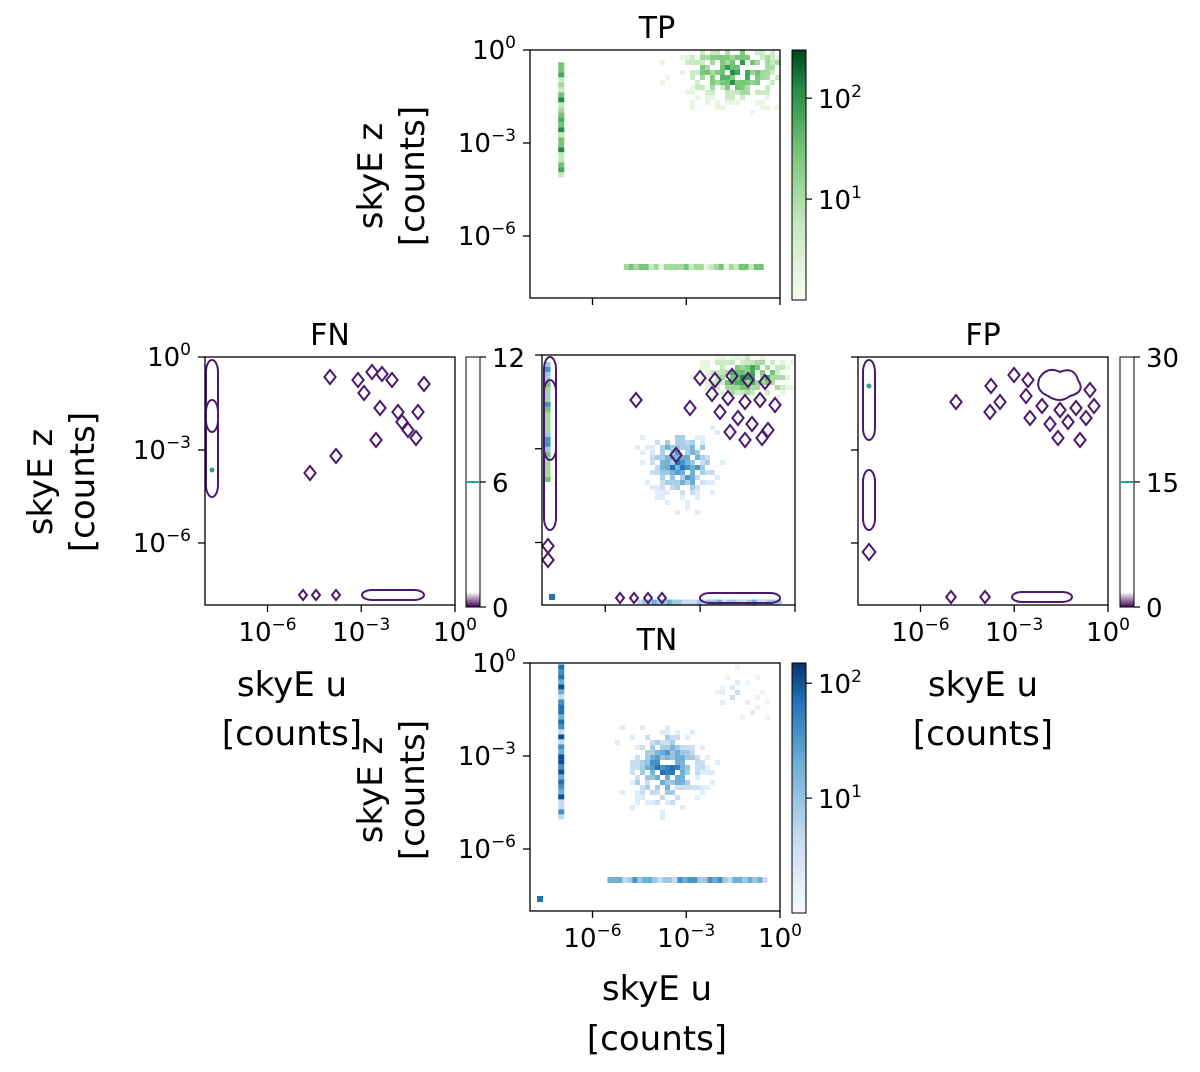 The width and height of the screenshot is (1200, 1072). Describe the element at coordinates (869, 500) in the screenshot. I see `fp-contour-lower` at that location.